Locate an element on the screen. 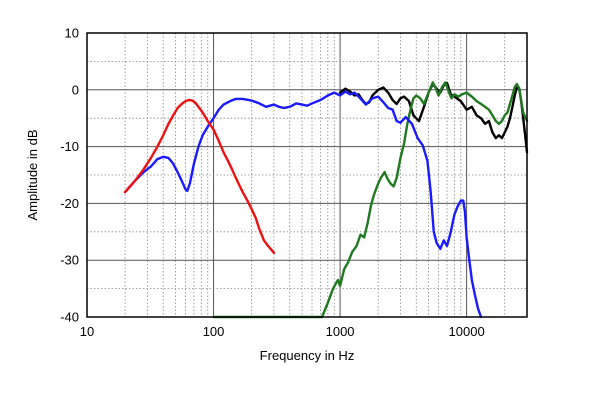  y-axis-title: Amplitude in dB is located at coordinates (32, 174).